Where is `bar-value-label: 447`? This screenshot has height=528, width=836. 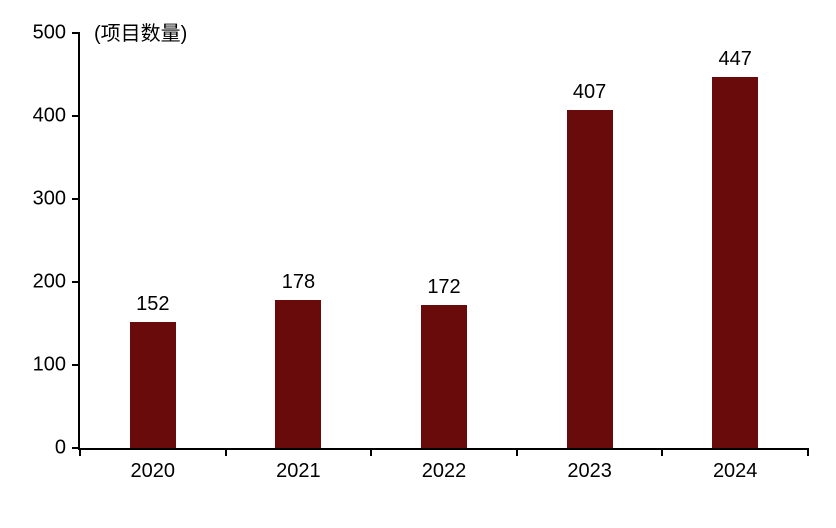 bar-value-label: 447 is located at coordinates (735, 58).